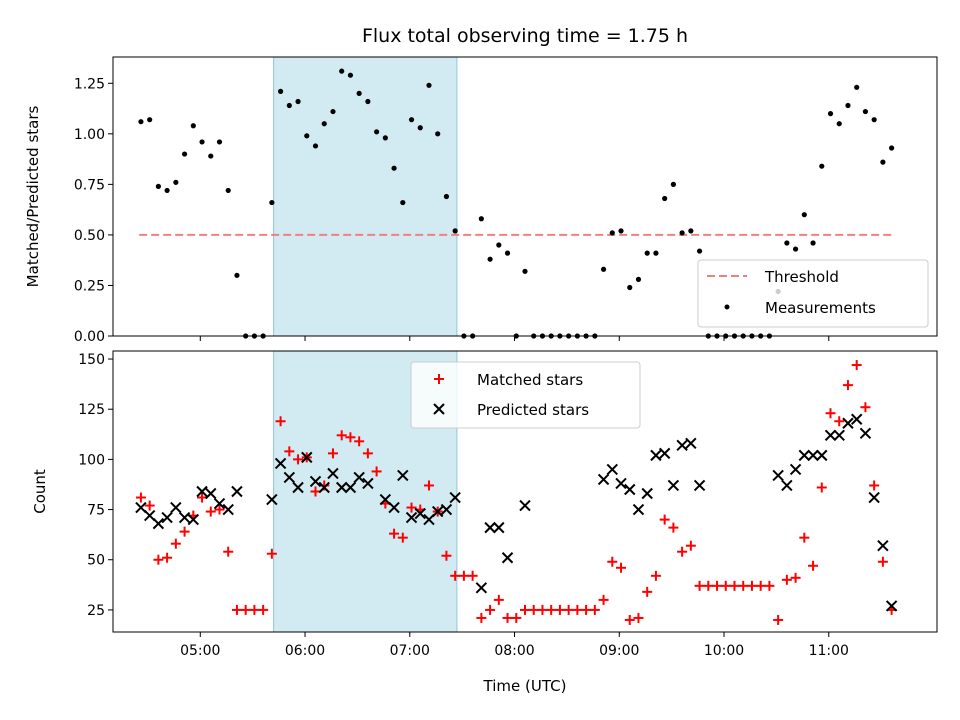 The image size is (960, 720). Describe the element at coordinates (91, 360) in the screenshot. I see `bottom-y-tick-label: 150` at that location.